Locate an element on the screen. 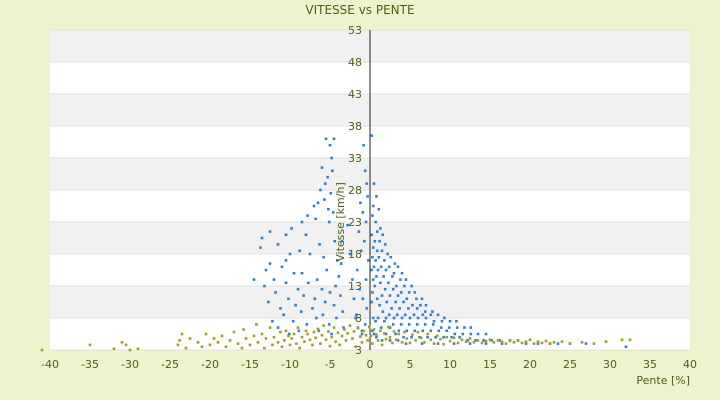 The height and width of the screenshot is (400, 720). y-tick-label: 13 is located at coordinates (355, 286).